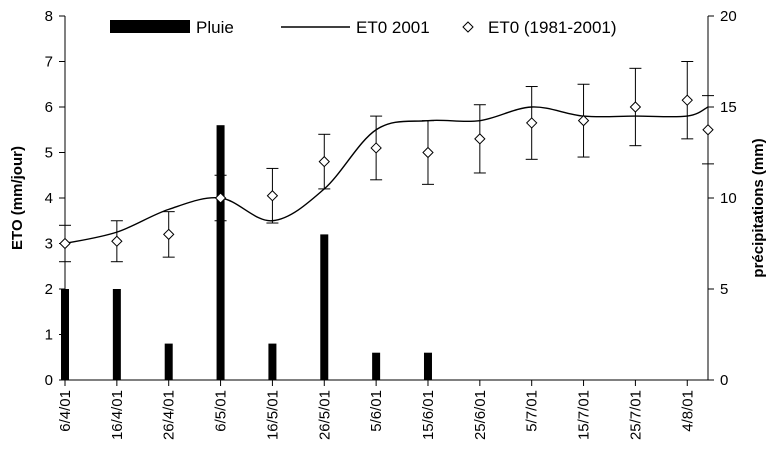 This screenshot has height=461, width=775. I want to click on legend-label-rain: Pluie, so click(215, 27).